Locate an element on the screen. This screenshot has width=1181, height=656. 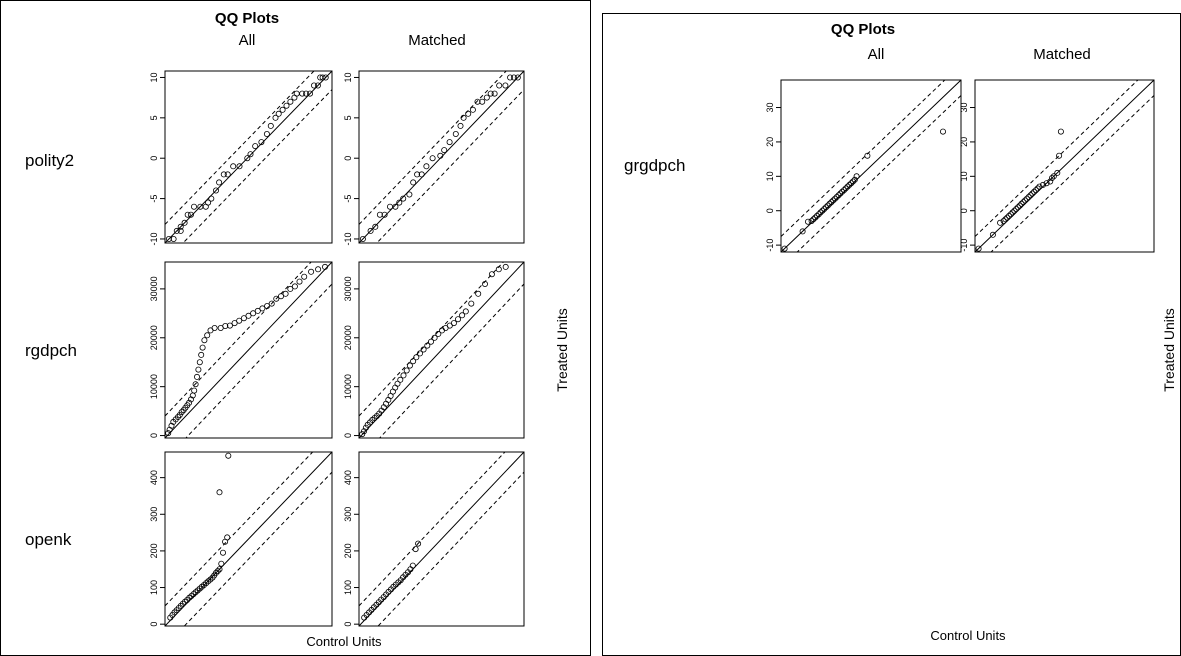
row-label-openk: openk is located at coordinates (48, 539).